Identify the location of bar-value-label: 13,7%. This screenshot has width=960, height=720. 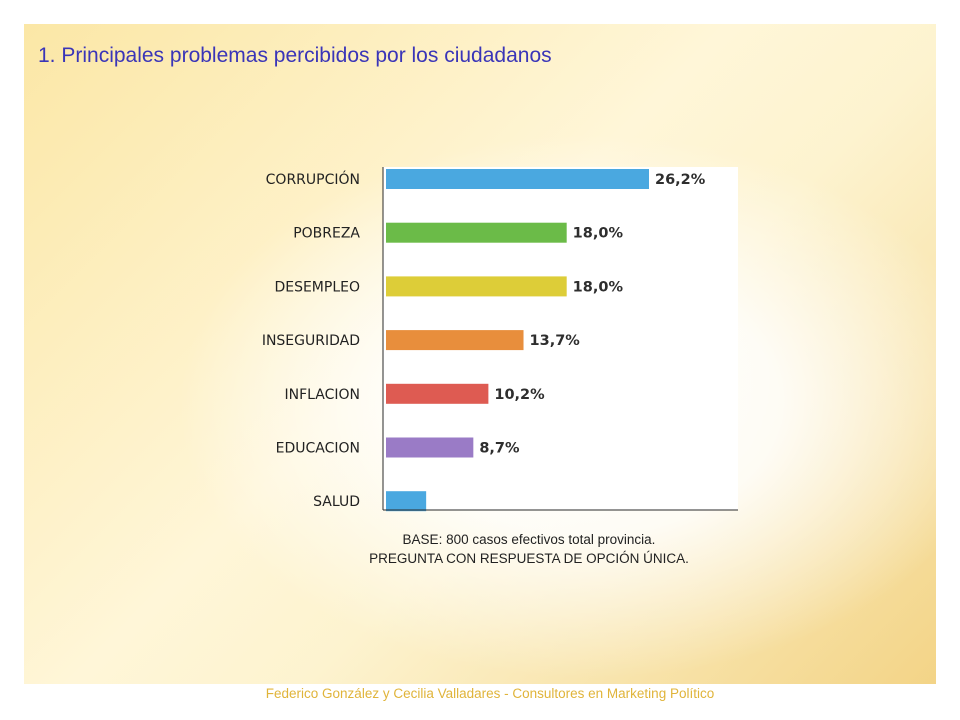
(555, 341).